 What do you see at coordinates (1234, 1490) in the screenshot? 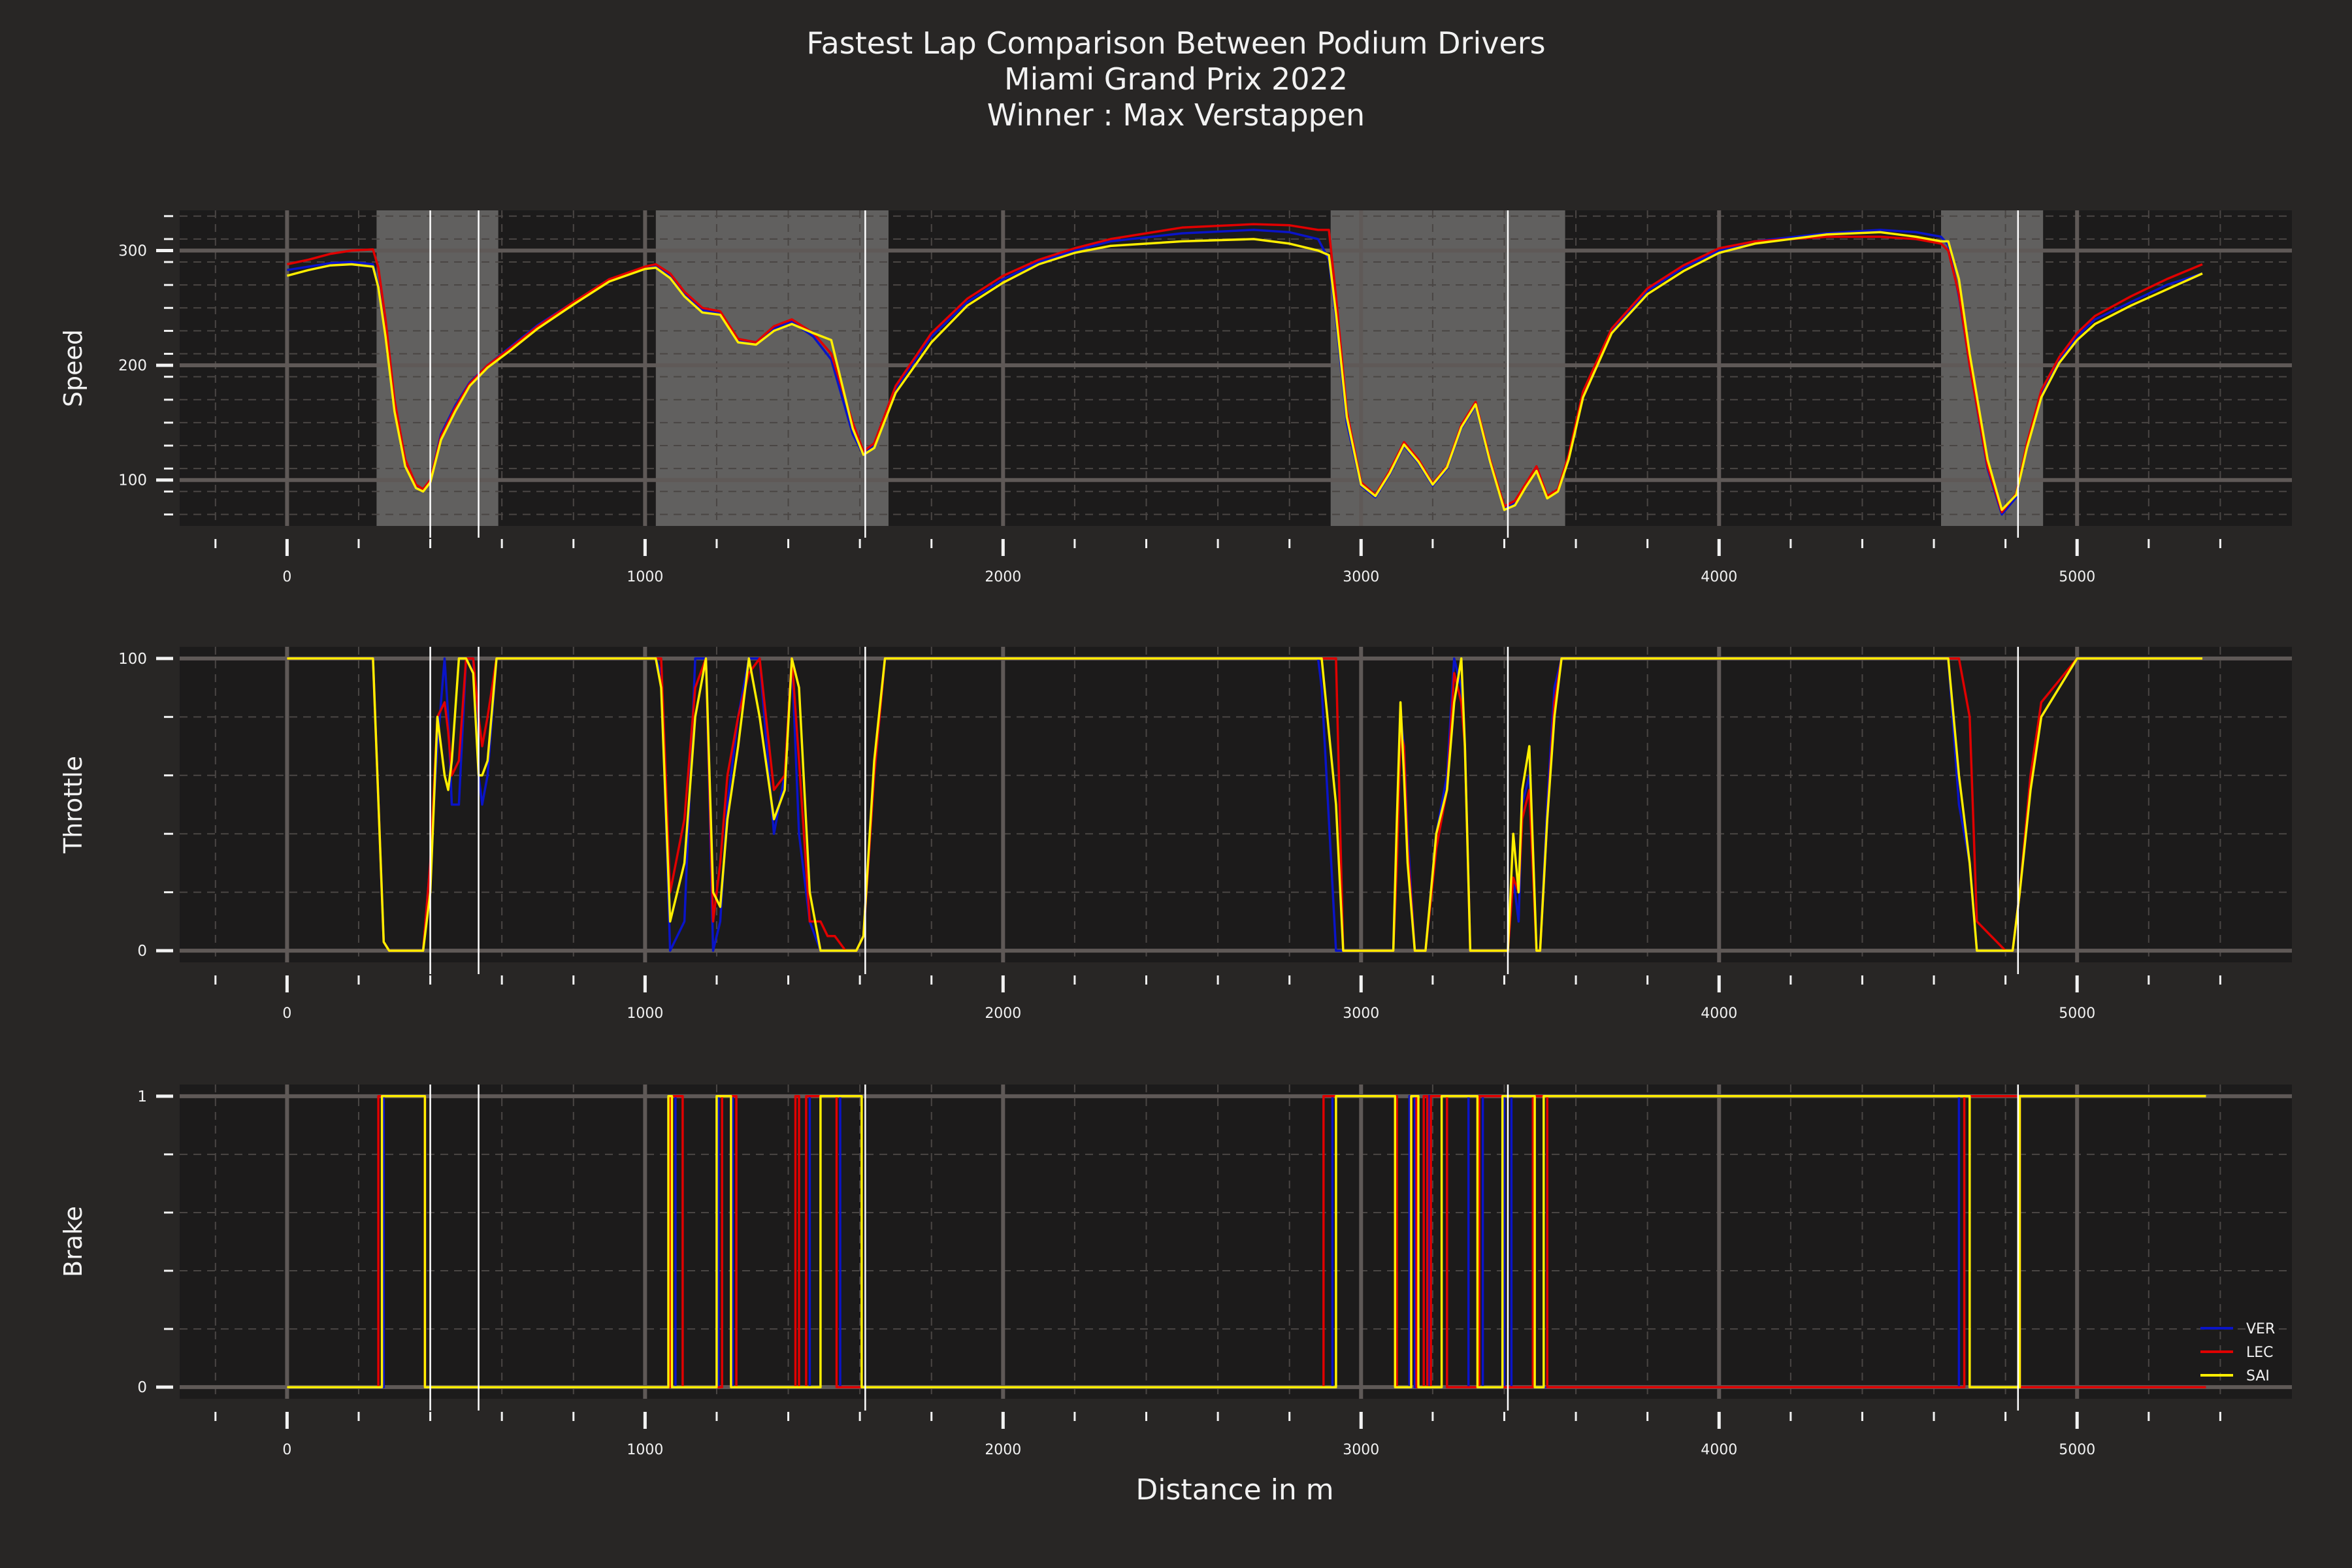
I see `x-axis-label: Distance in m` at bounding box center [1234, 1490].